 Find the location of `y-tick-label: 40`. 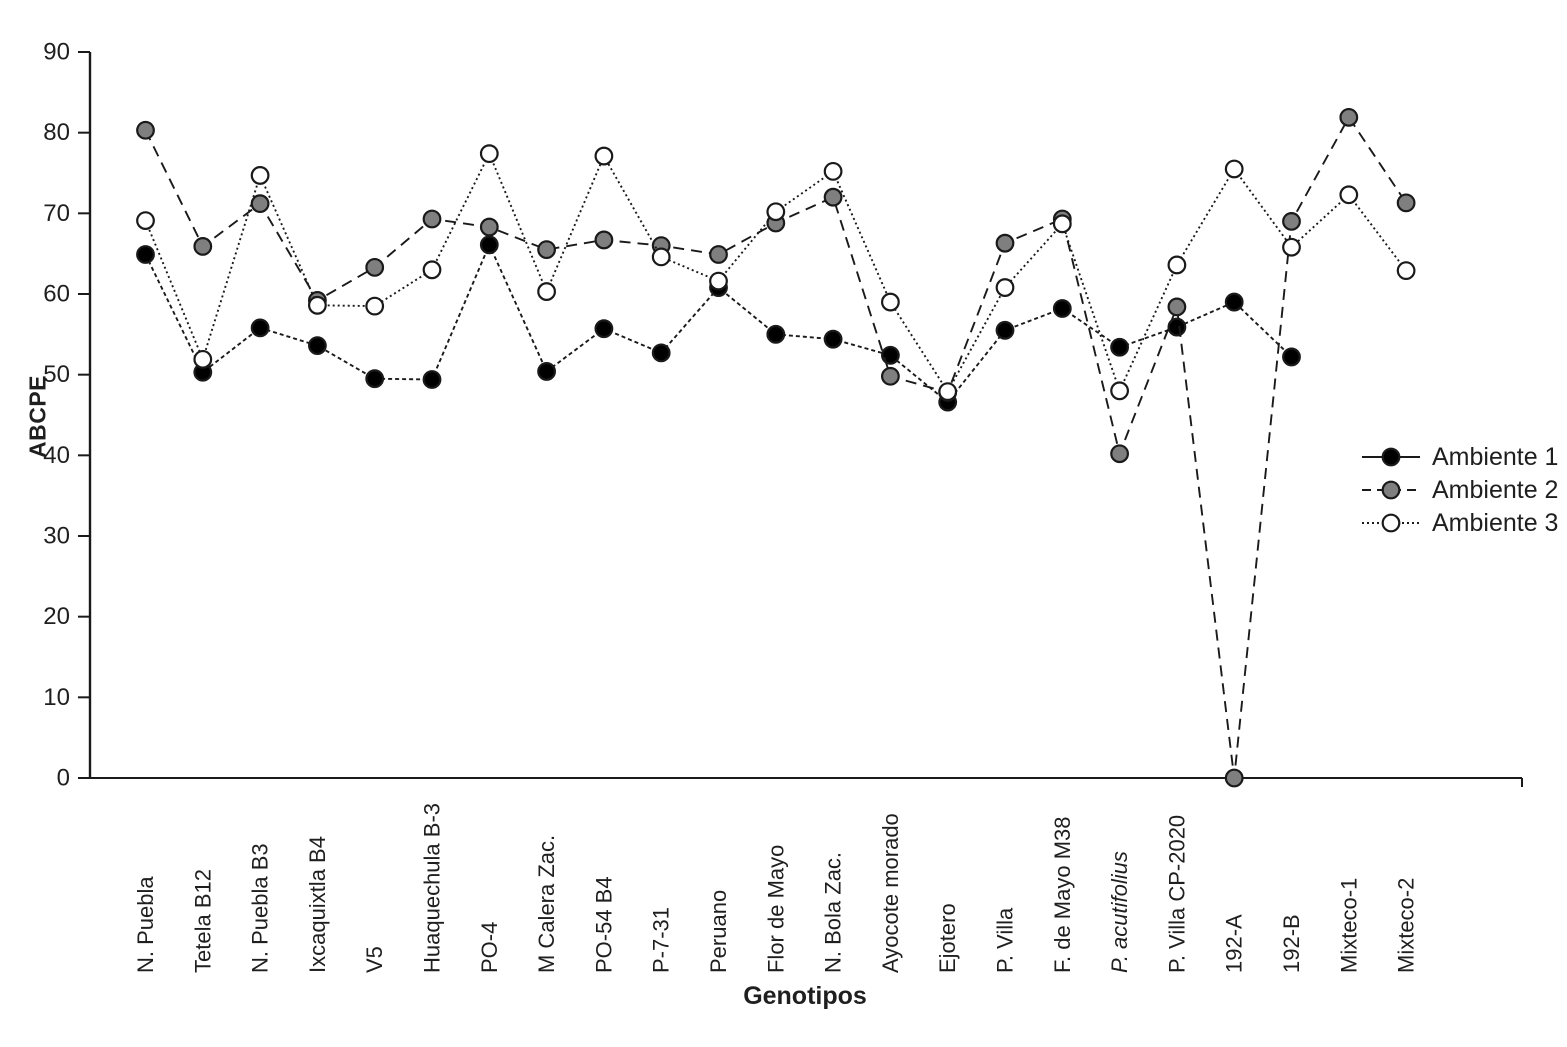

y-tick-label: 40 is located at coordinates (56, 455).